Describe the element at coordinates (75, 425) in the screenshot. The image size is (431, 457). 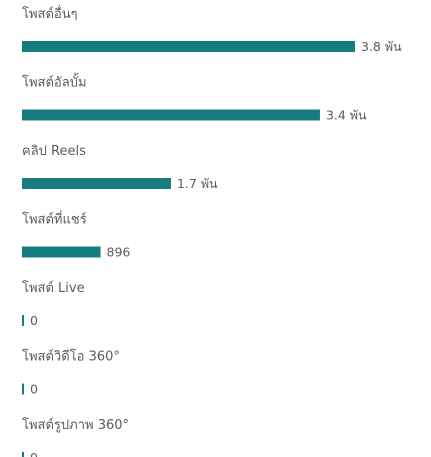
I see `category-label: โพสต์รูปภาพ 360°` at that location.